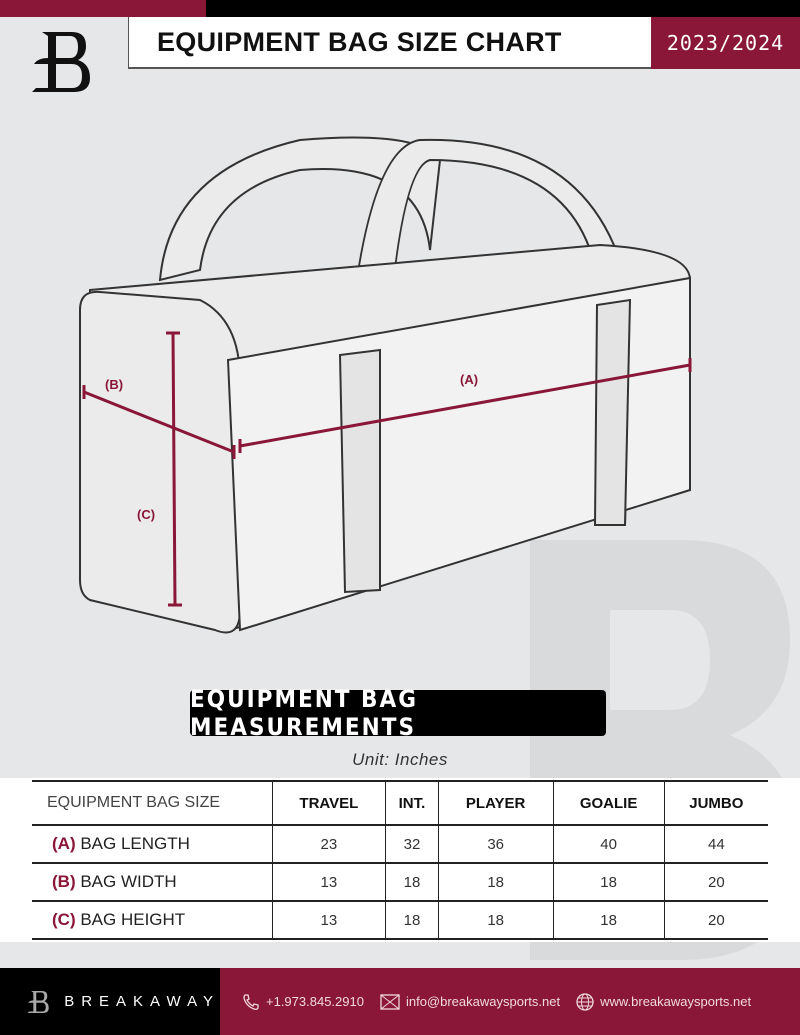  I want to click on breakaway-logo, so click(61, 62).